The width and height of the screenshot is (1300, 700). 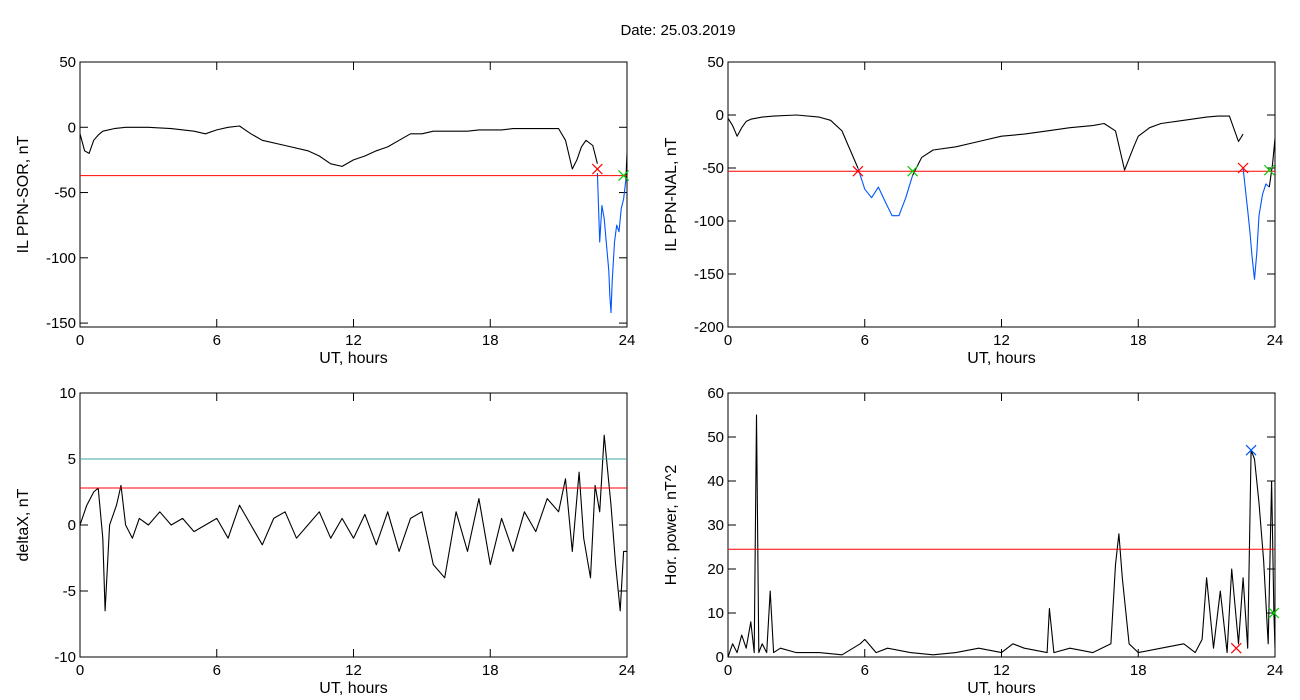 What do you see at coordinates (65, 657) in the screenshot?
I see `y-tick-label: -10` at bounding box center [65, 657].